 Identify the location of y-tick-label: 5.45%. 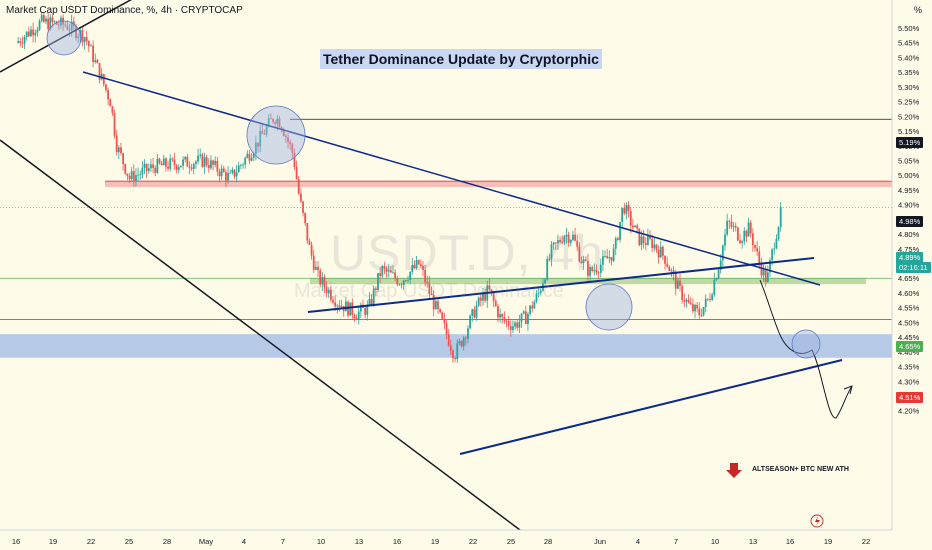
(909, 43).